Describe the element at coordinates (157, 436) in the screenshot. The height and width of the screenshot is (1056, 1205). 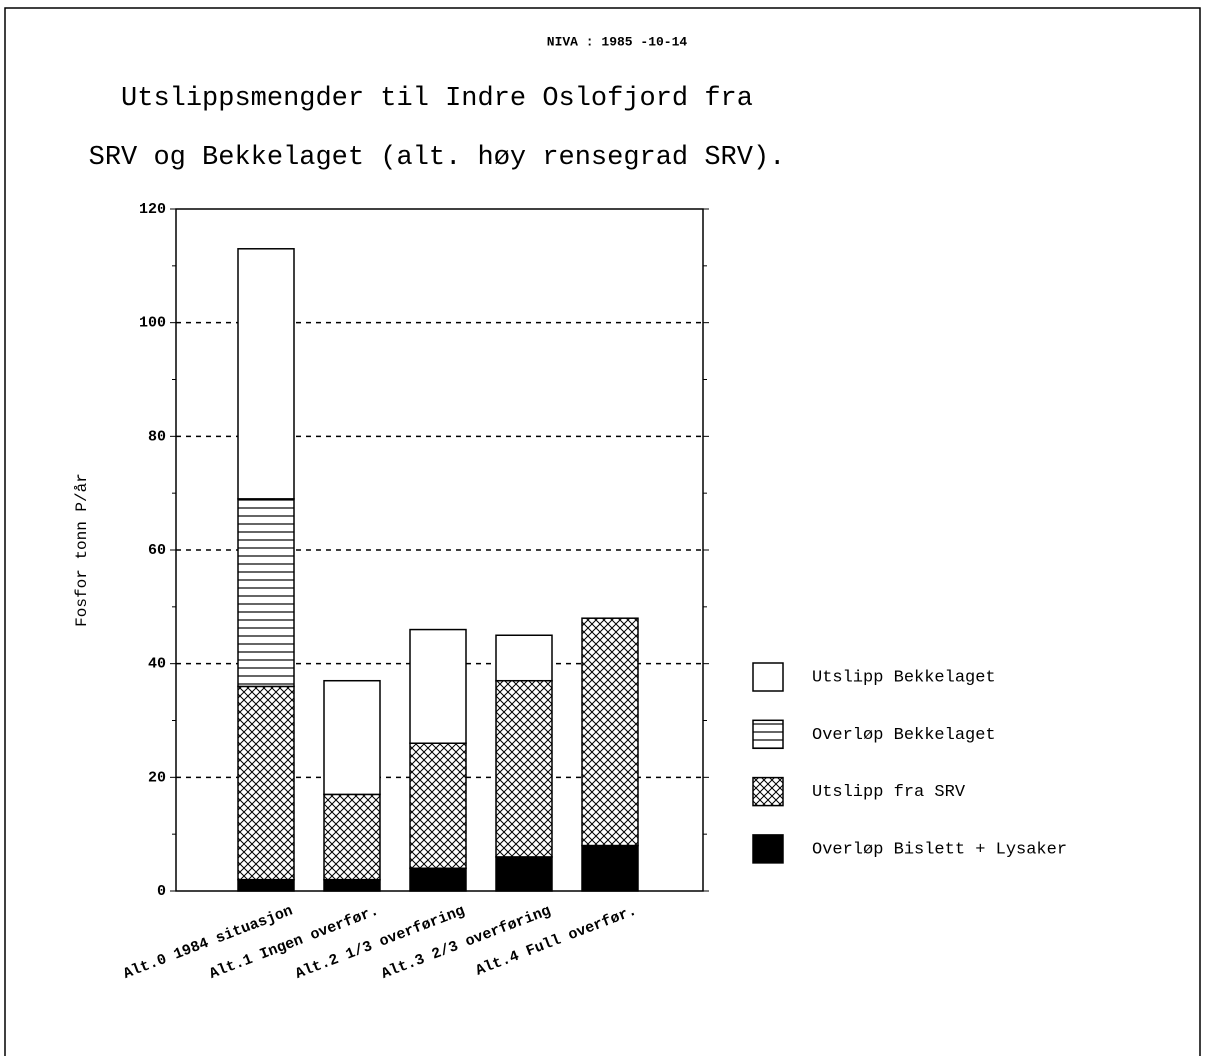
I see `y-tick-label: 80` at that location.